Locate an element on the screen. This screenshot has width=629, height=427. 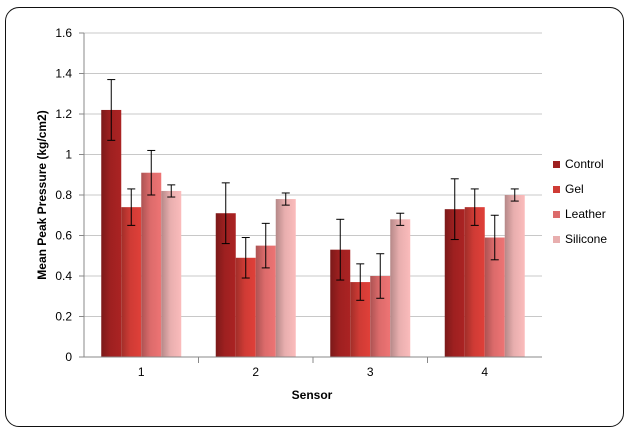
y-tick-label: 0.2 is located at coordinates (63, 317).